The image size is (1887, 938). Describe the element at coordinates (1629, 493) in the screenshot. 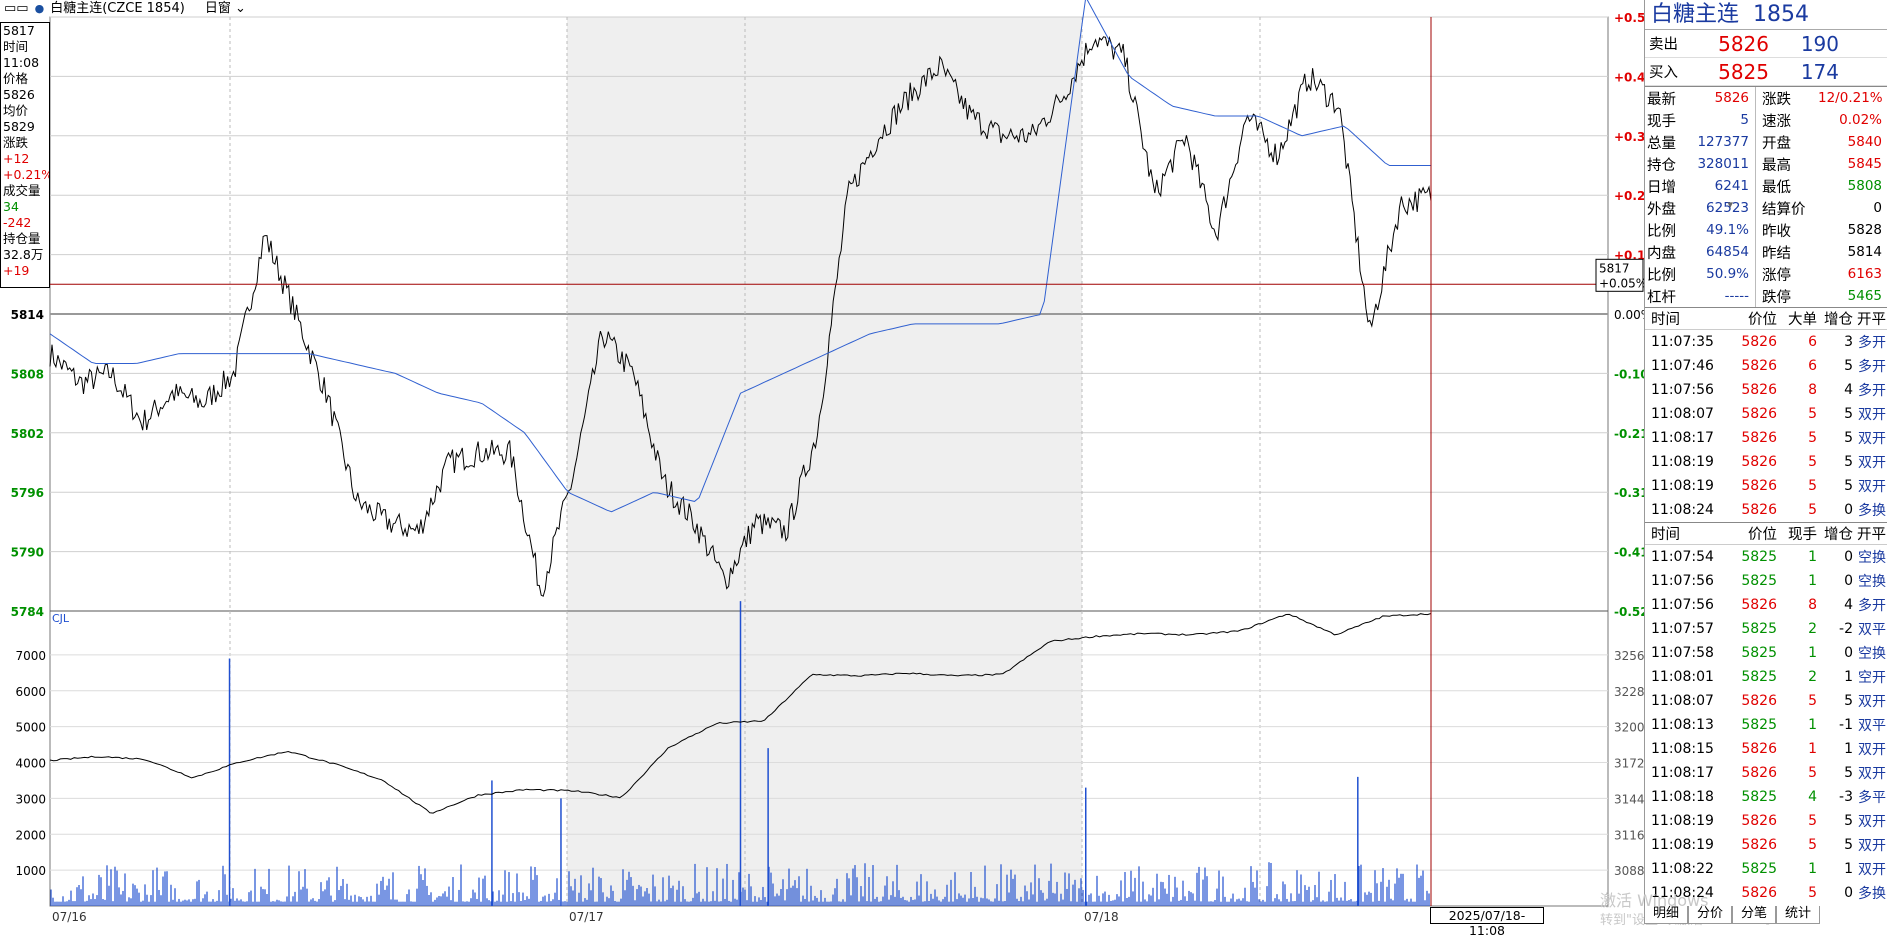

I see `pct-tick-label: -0.31%` at that location.